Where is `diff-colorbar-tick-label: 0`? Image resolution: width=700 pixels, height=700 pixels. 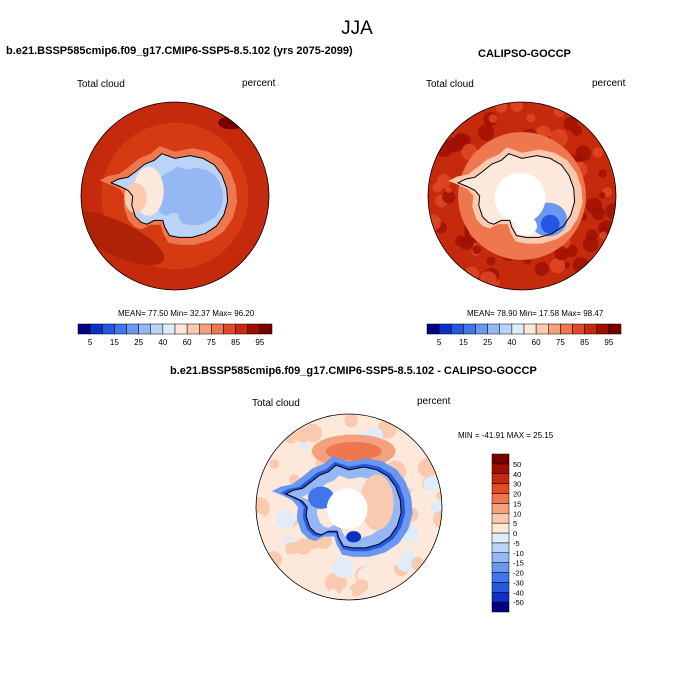 diff-colorbar-tick-label: 0 is located at coordinates (515, 533).